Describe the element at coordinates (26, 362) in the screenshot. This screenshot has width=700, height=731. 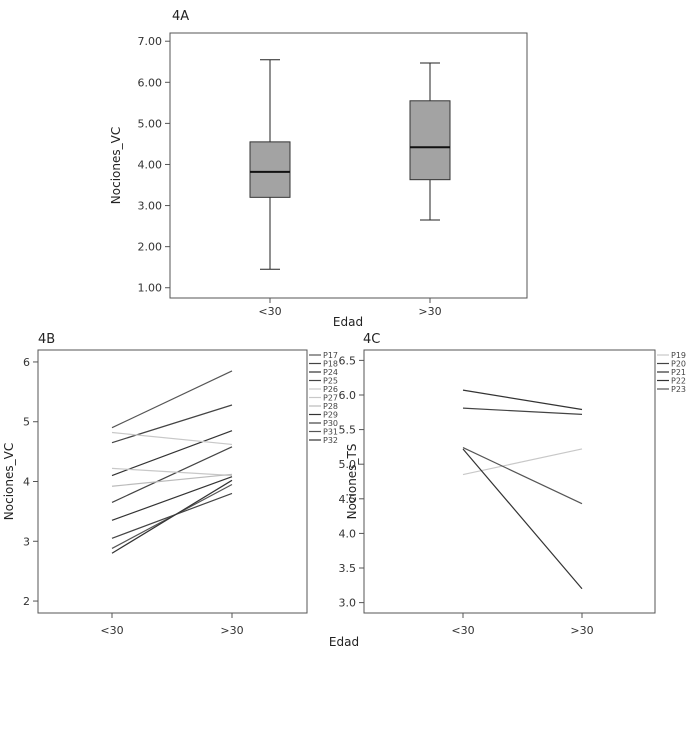
I see `y-tick-label-4b: 6` at that location.